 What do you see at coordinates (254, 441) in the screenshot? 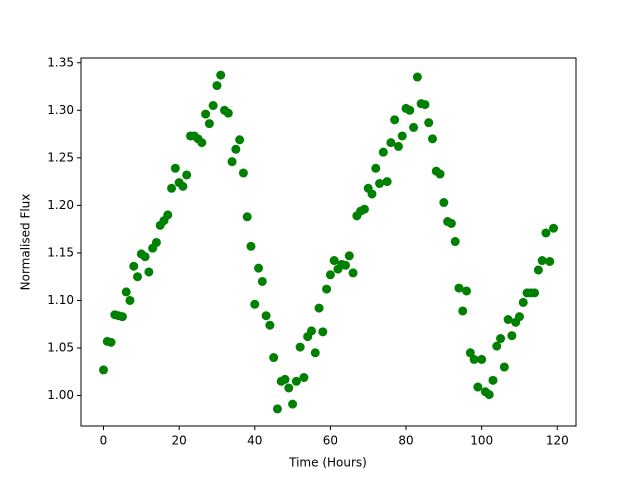
I see `x-tick-label: 40` at bounding box center [254, 441].